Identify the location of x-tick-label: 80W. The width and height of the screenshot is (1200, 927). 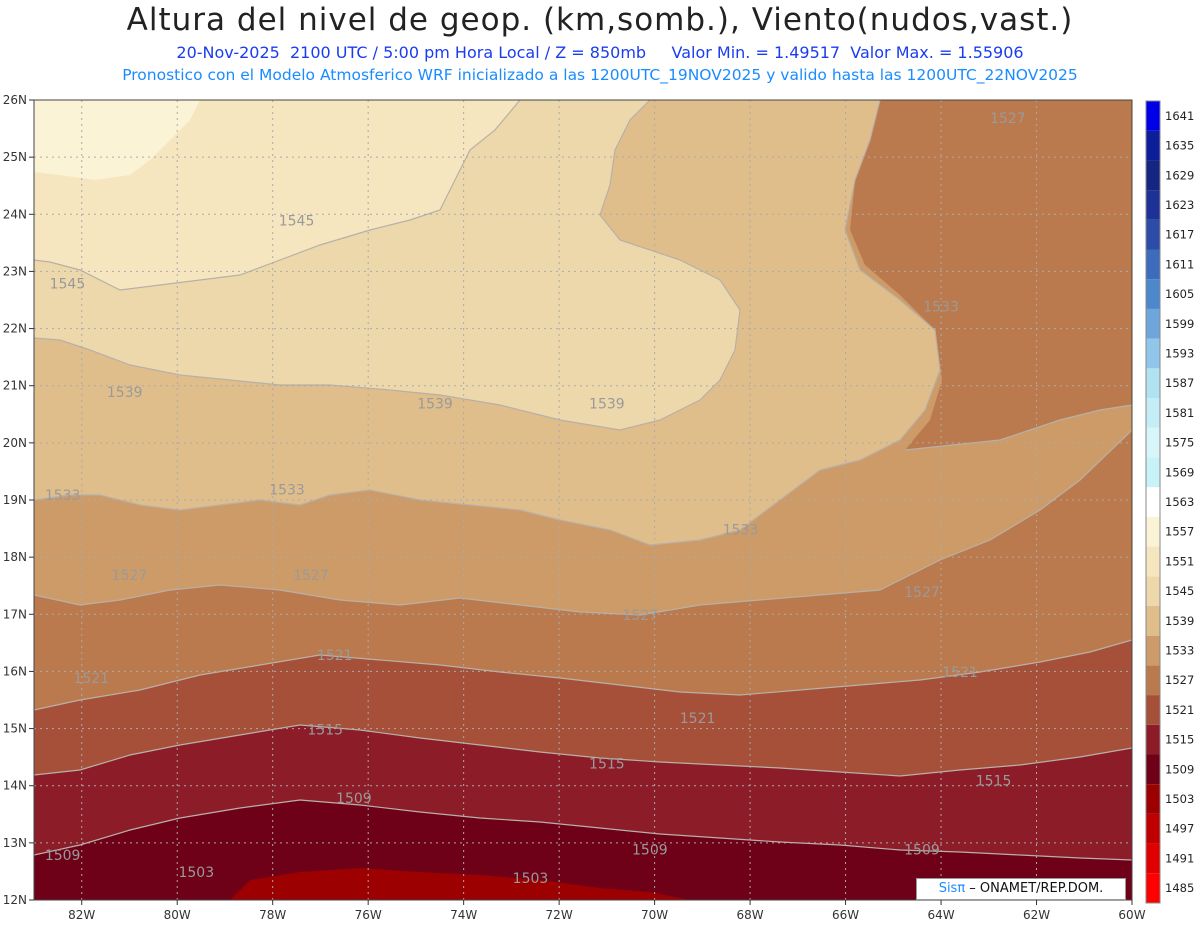
(177, 915).